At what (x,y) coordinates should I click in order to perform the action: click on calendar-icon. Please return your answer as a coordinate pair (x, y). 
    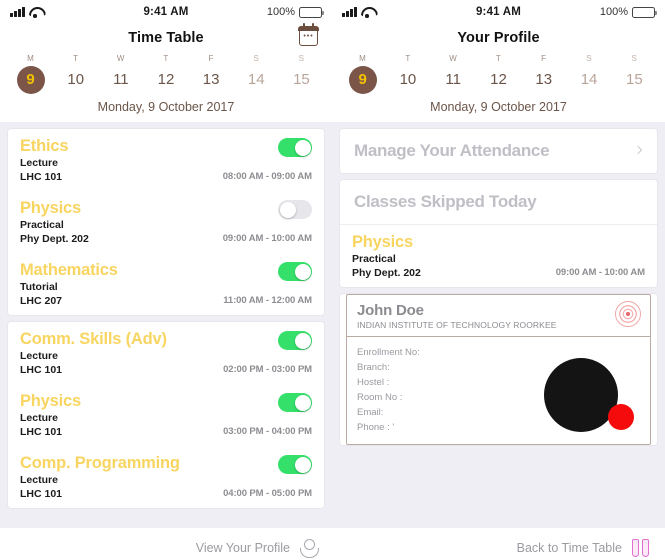
    Looking at the image, I should click on (308, 34).